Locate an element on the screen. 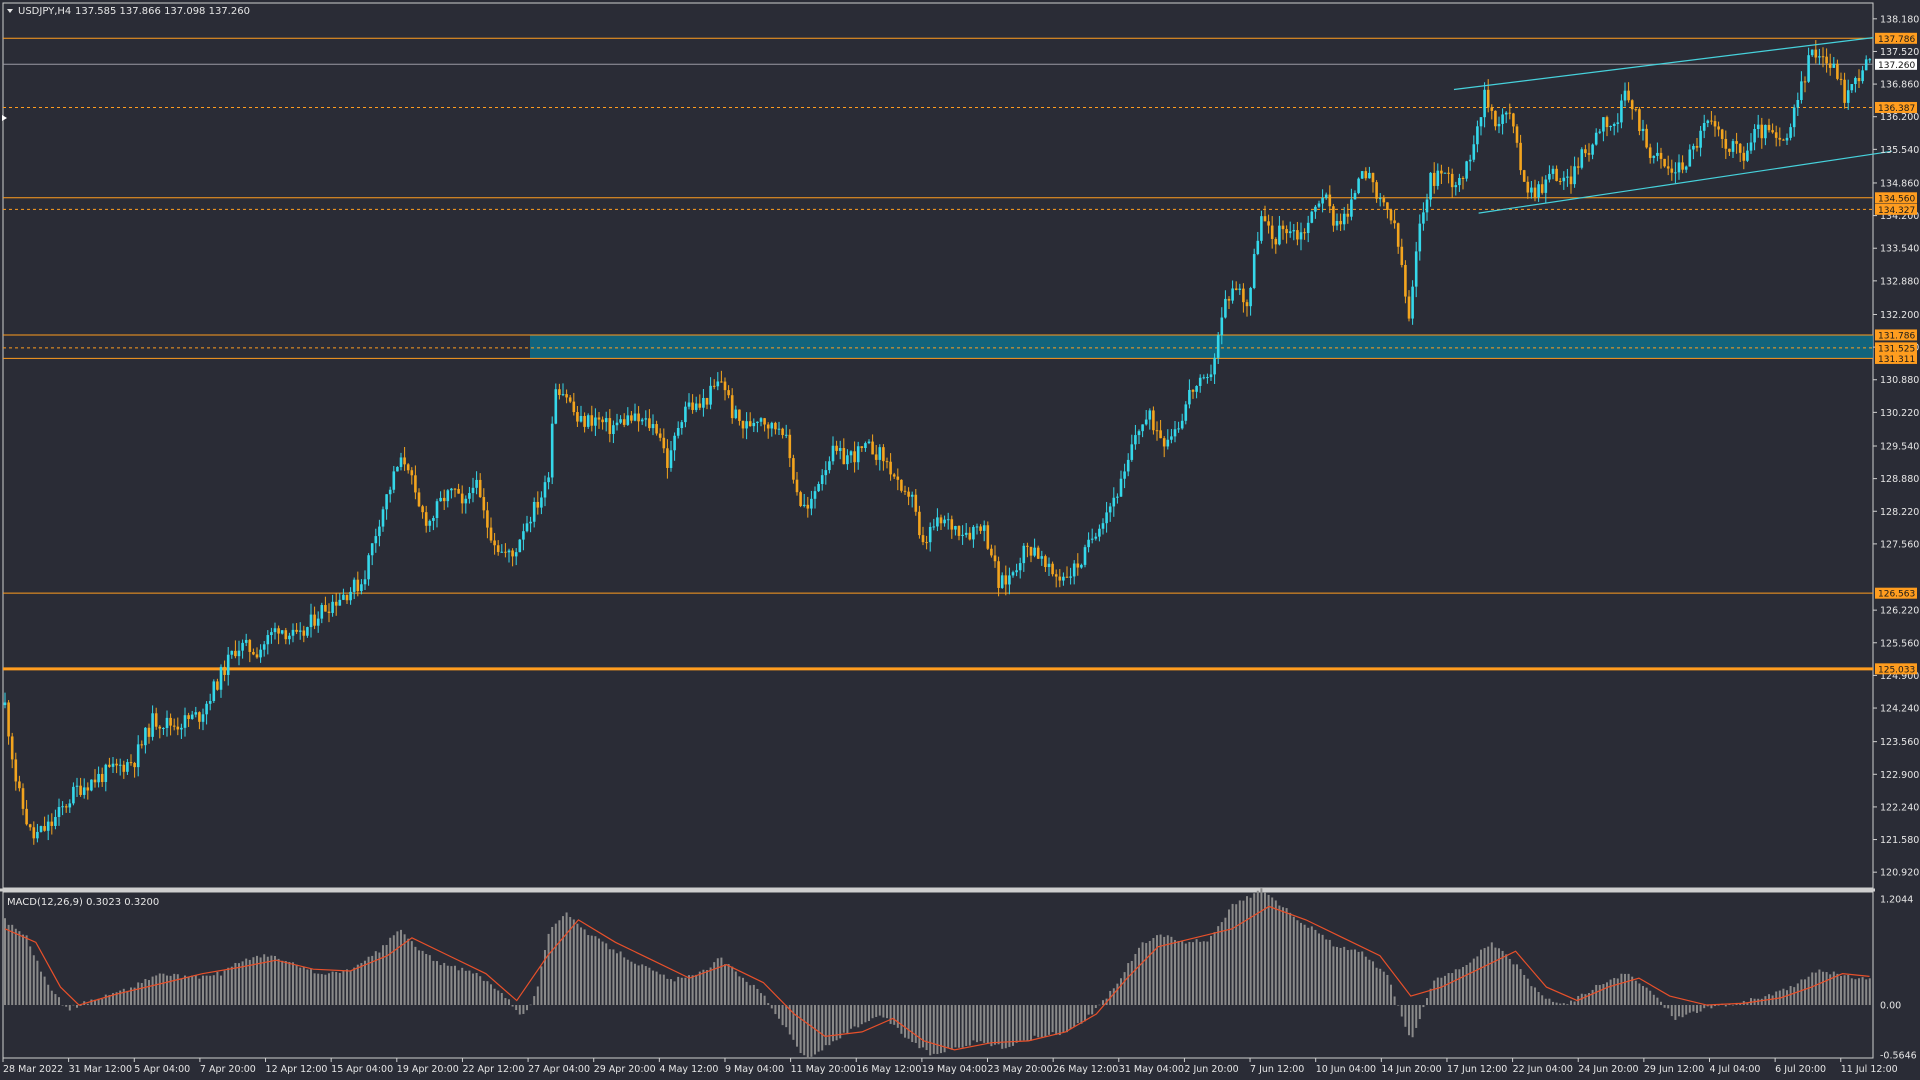 This screenshot has width=1920, height=1080. price-tick-label: 136.860 is located at coordinates (1899, 85).